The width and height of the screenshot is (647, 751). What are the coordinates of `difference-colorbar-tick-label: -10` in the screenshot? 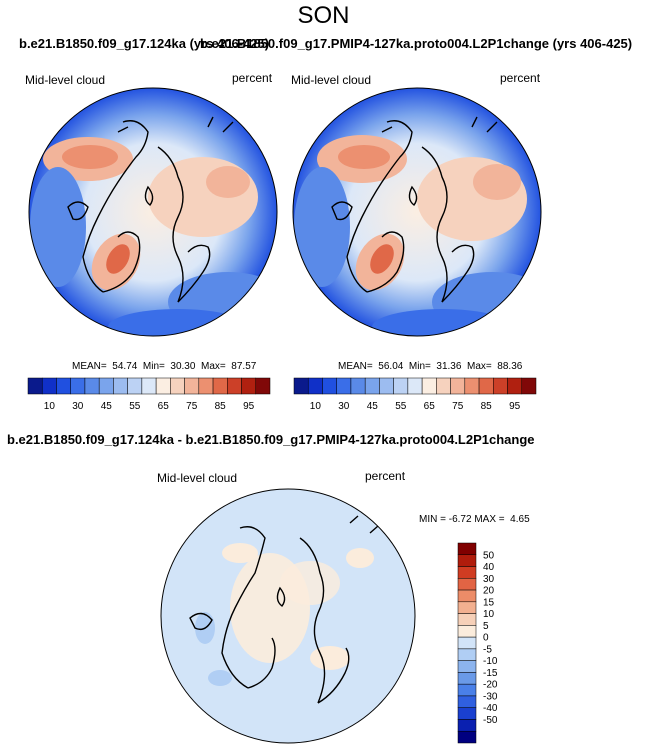 It's located at (490, 661).